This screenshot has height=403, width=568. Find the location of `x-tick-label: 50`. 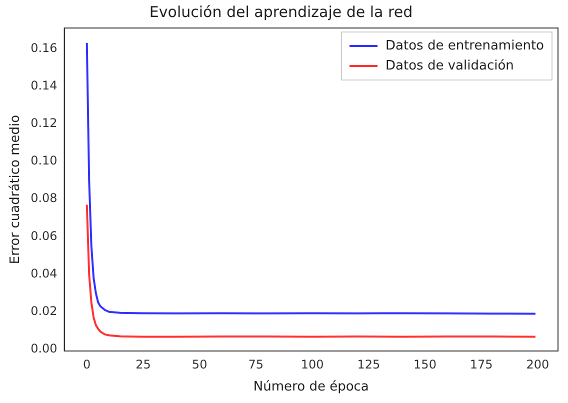

x-tick-label: 50 is located at coordinates (200, 364).